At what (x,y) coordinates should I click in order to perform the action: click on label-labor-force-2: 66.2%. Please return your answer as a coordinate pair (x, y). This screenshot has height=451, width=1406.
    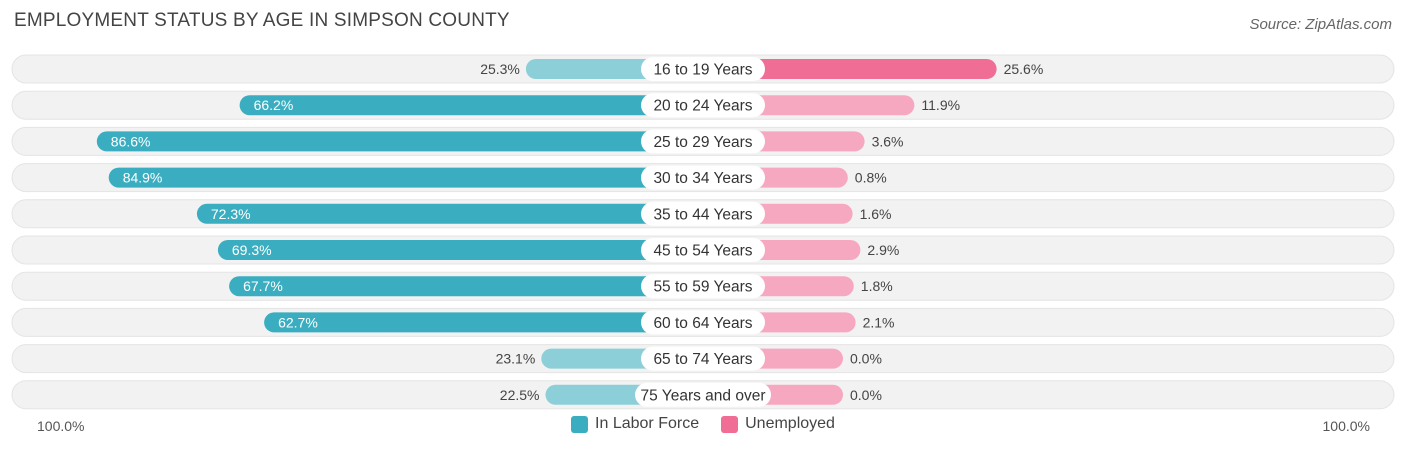
    Looking at the image, I should click on (274, 105).